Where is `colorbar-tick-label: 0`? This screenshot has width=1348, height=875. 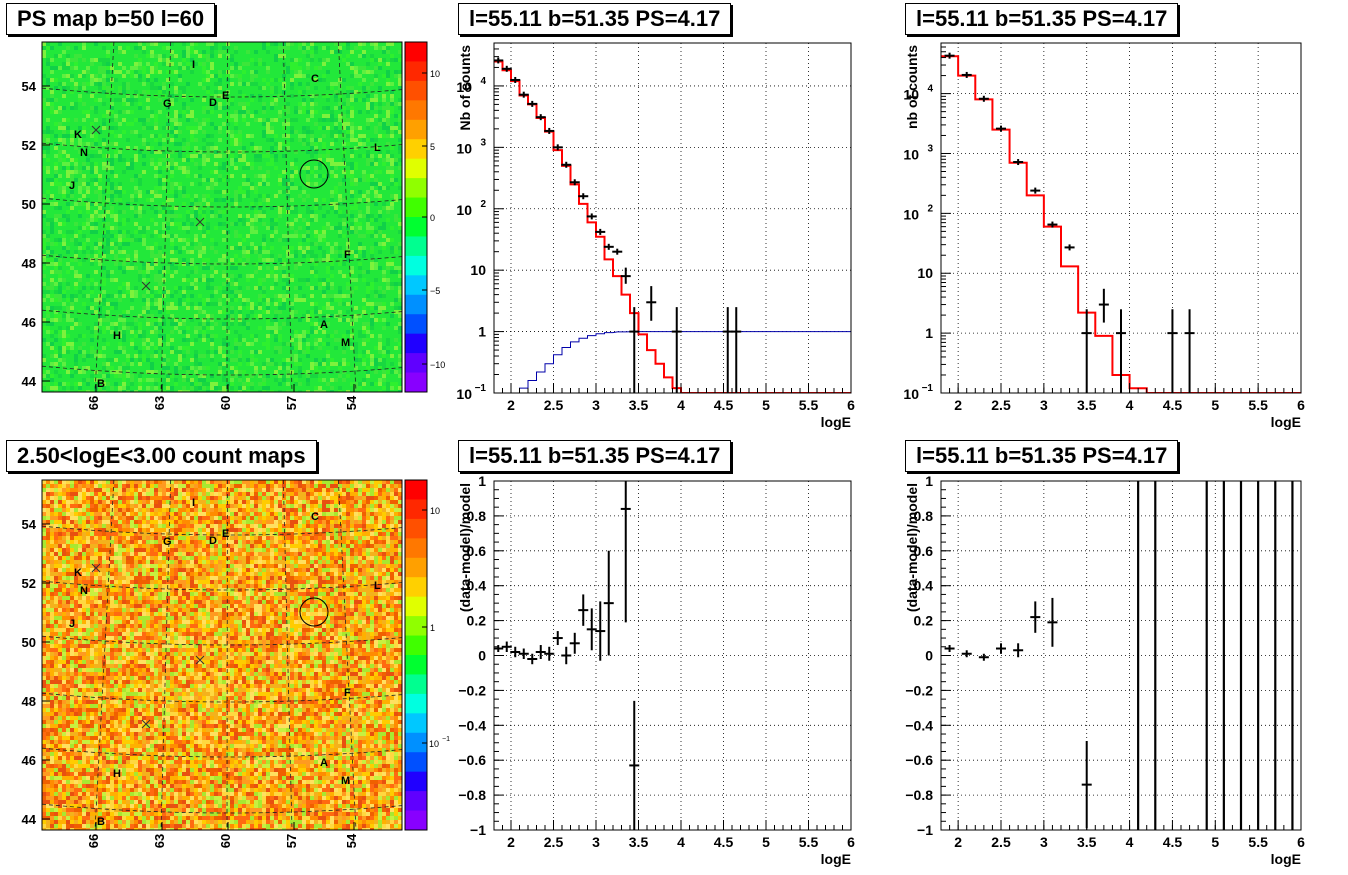 colorbar-tick-label: 0 is located at coordinates (432, 218).